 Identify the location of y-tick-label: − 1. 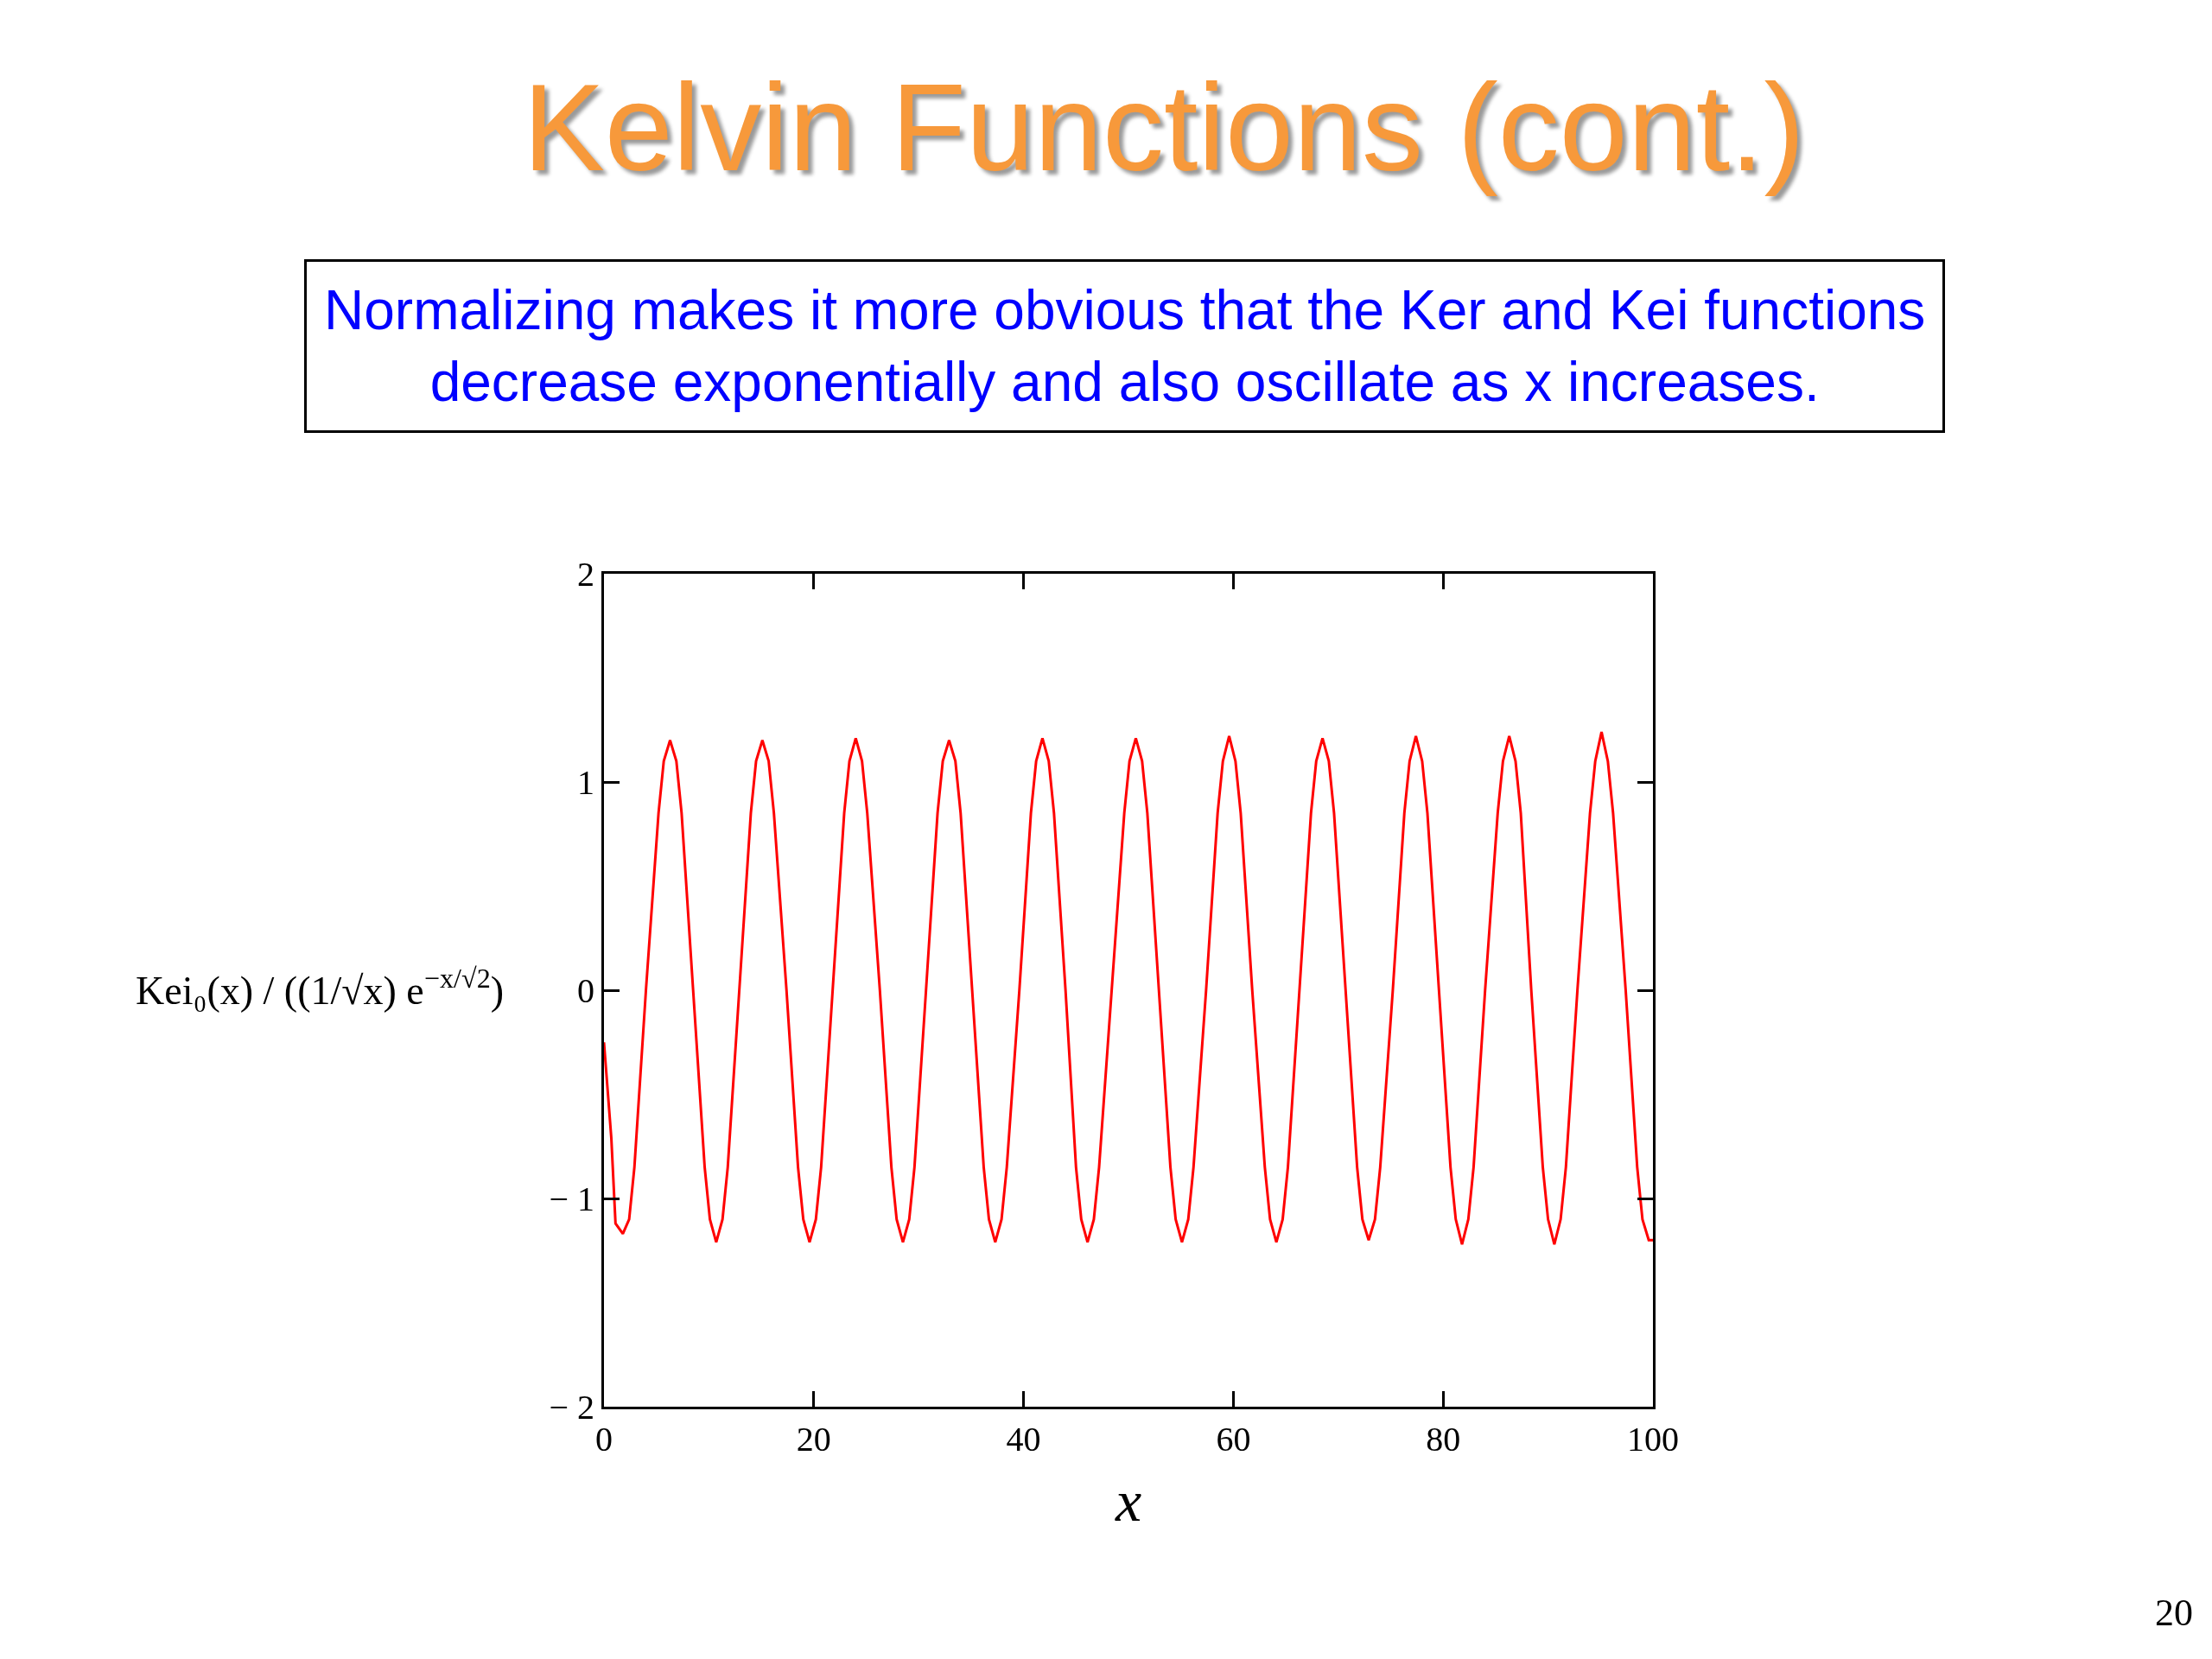
(571, 1198).